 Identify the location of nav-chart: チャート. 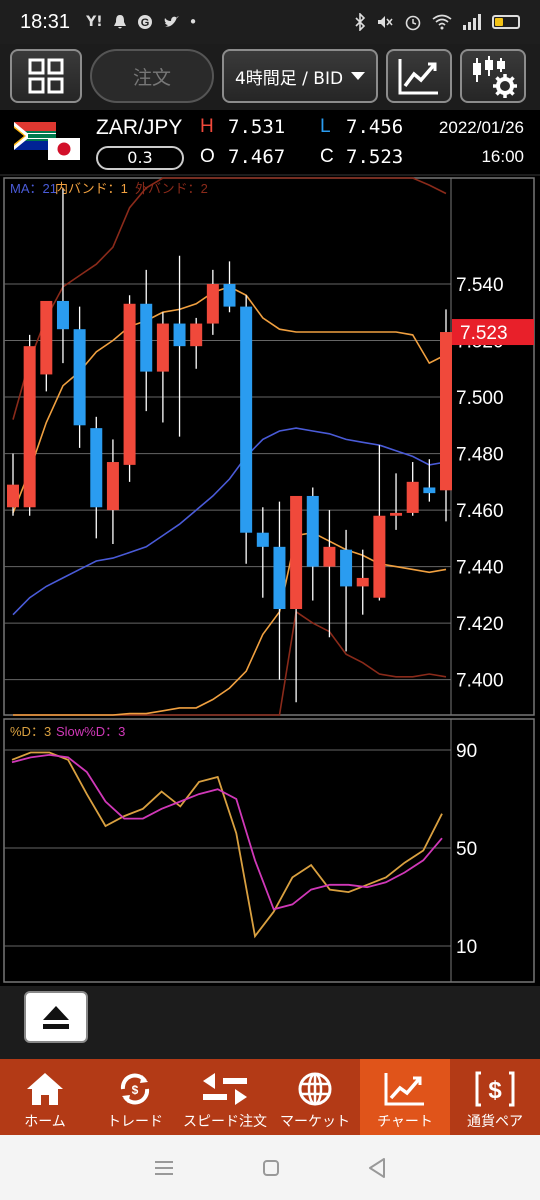
(405, 1097).